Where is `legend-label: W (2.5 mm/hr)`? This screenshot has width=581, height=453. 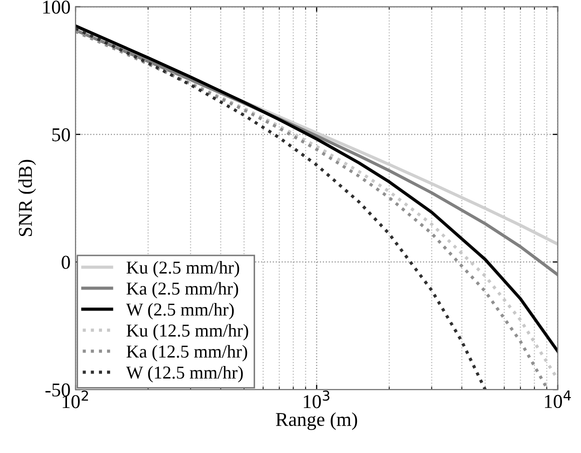 legend-label: W (2.5 mm/hr) is located at coordinates (180, 311).